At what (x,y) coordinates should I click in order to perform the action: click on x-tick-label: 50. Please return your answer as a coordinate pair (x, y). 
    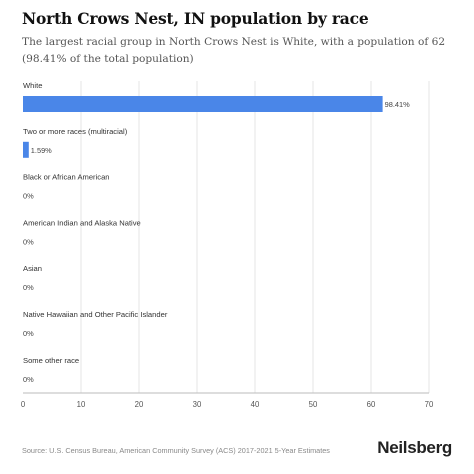
    Looking at the image, I should click on (313, 404).